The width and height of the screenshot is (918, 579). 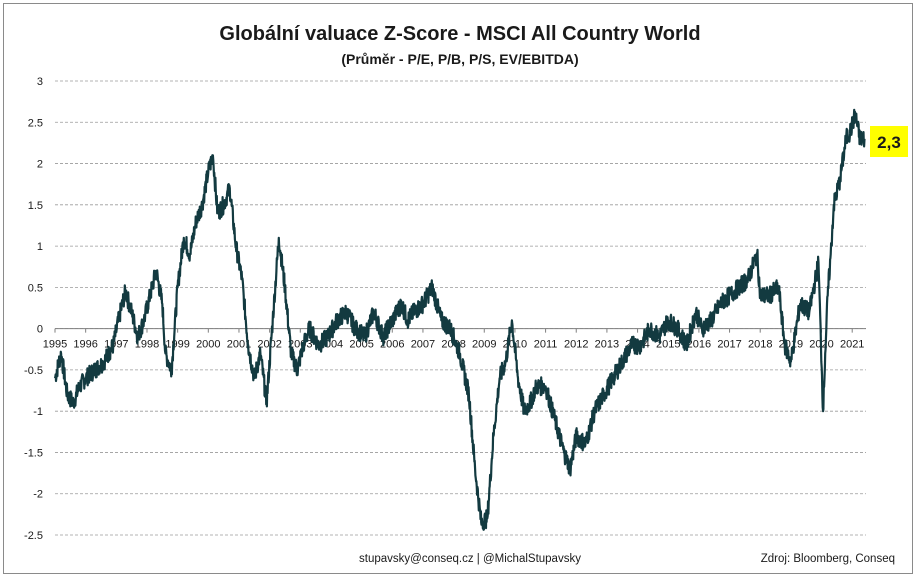 What do you see at coordinates (55, 345) in the screenshot?
I see `x-tick-label: 1995` at bounding box center [55, 345].